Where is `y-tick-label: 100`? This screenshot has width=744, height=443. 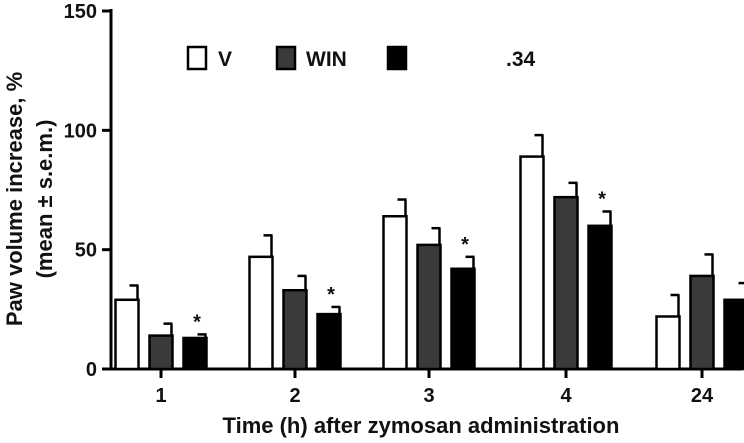
y-tick-label: 100 is located at coordinates (80, 131).